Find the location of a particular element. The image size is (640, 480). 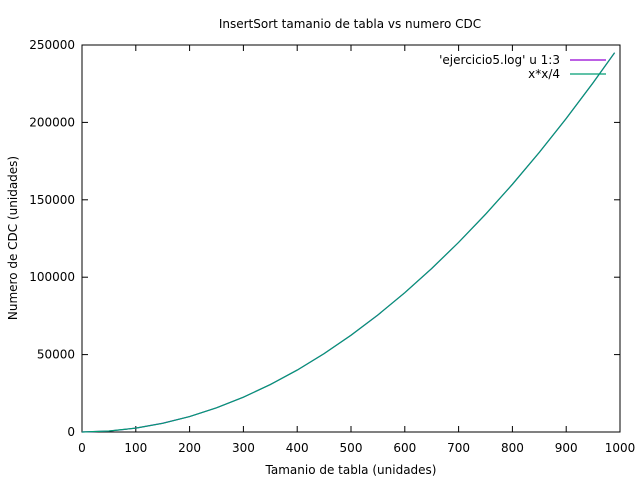

legend-label-series-1: 'ejercicio5.log' u 1:3 is located at coordinates (499, 60).